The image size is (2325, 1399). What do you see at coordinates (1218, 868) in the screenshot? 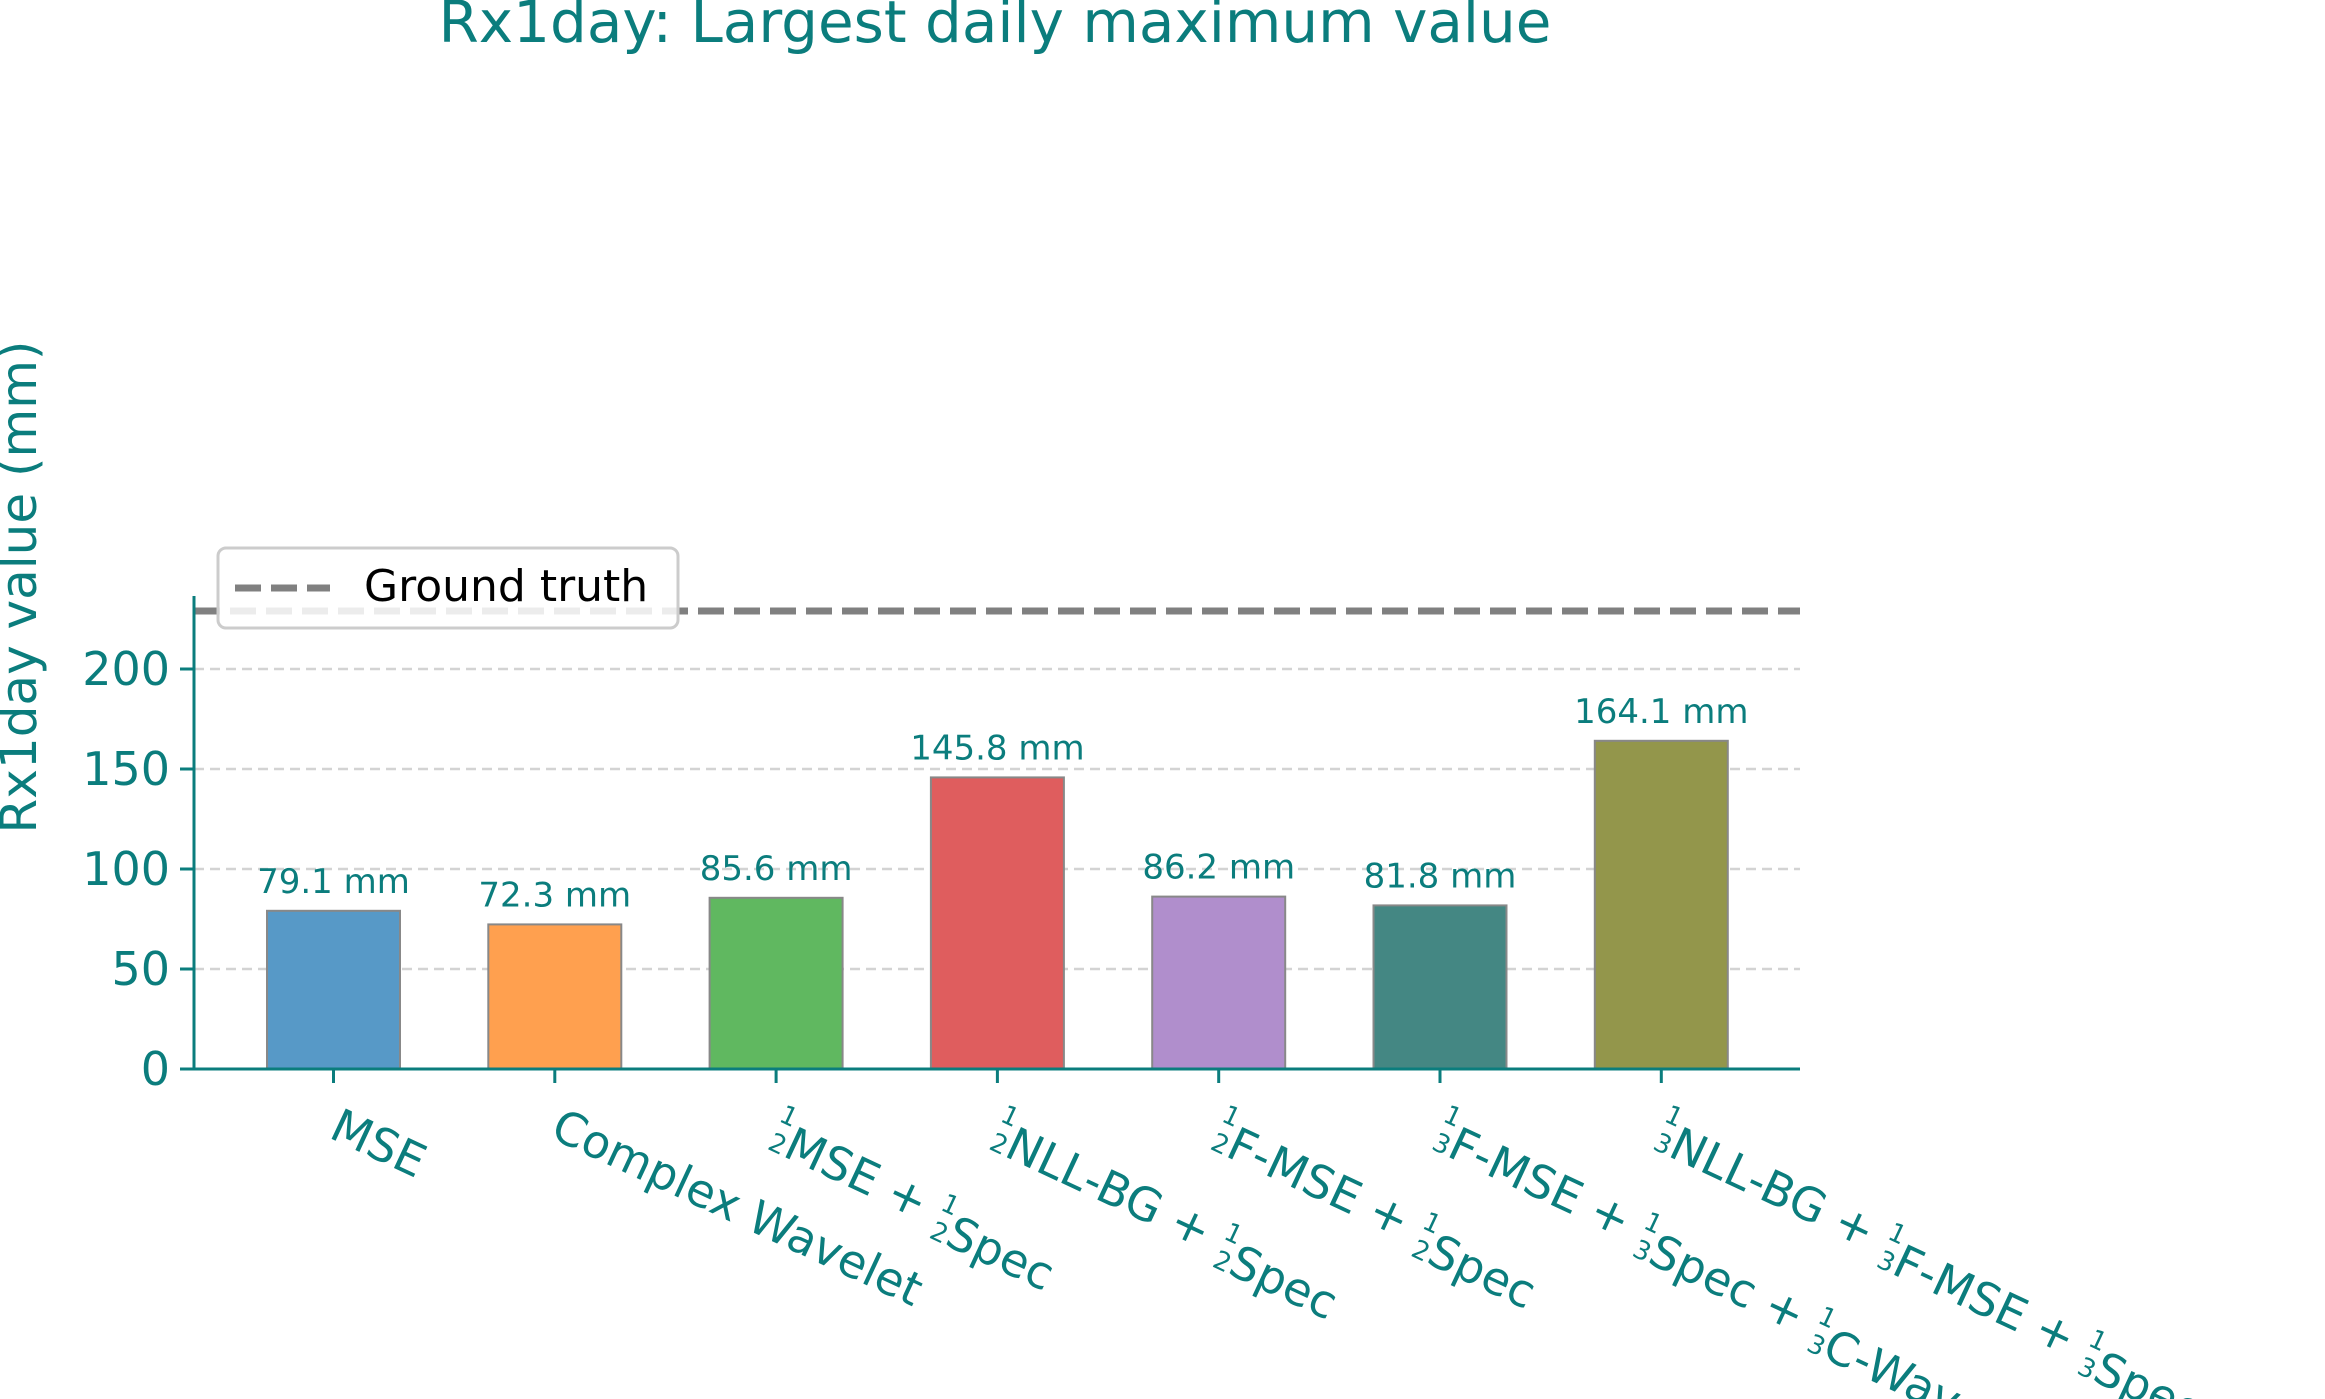
I see `bar-value-label: 86.2 mm` at bounding box center [1218, 868].